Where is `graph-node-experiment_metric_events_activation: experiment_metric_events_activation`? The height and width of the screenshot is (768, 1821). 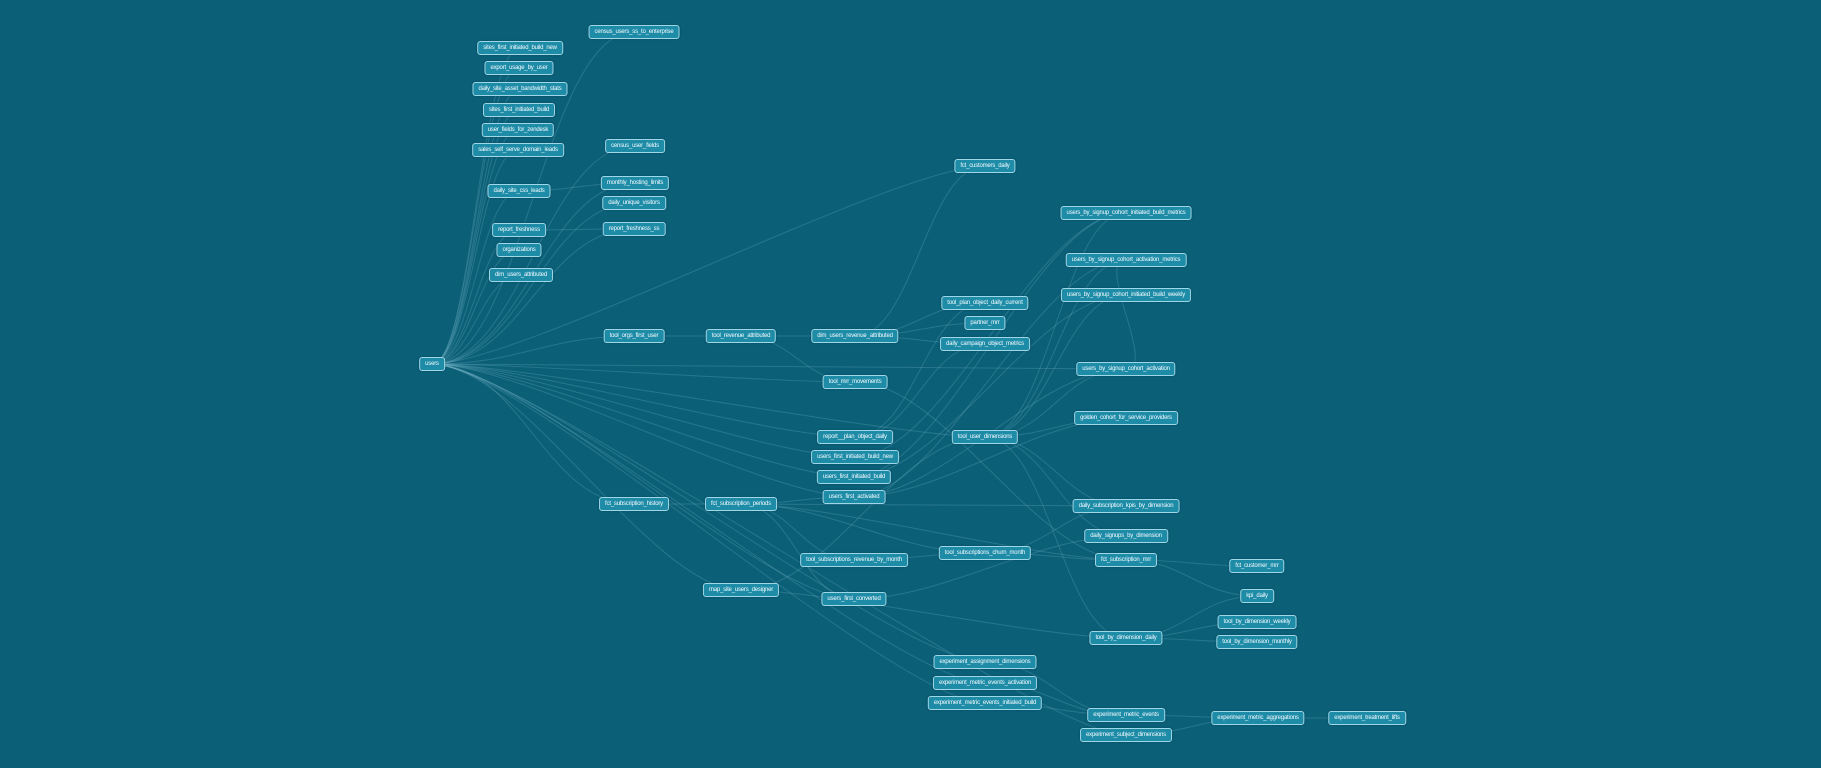 graph-node-experiment_metric_events_activation: experiment_metric_events_activation is located at coordinates (985, 683).